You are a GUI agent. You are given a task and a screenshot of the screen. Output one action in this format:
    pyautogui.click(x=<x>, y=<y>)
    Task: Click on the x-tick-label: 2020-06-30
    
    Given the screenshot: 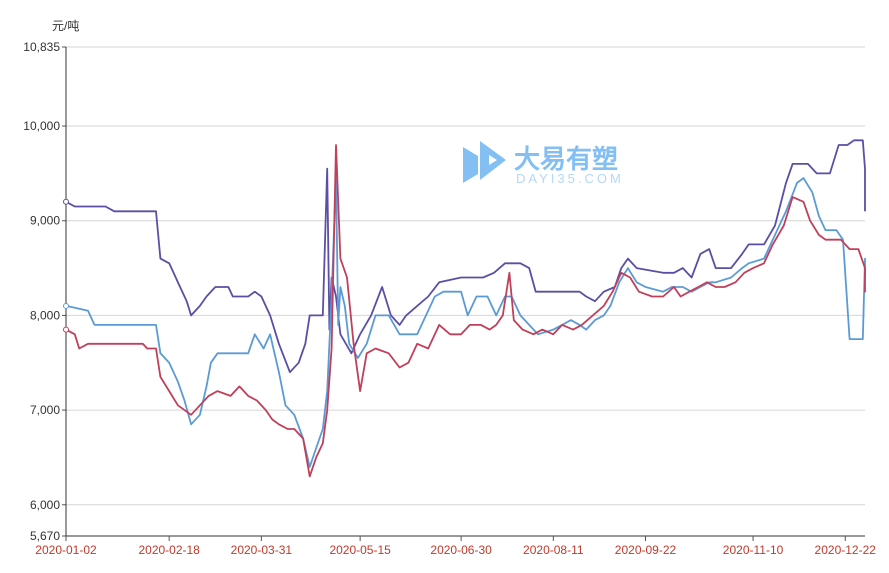 What is the action you would take?
    pyautogui.click(x=461, y=550)
    